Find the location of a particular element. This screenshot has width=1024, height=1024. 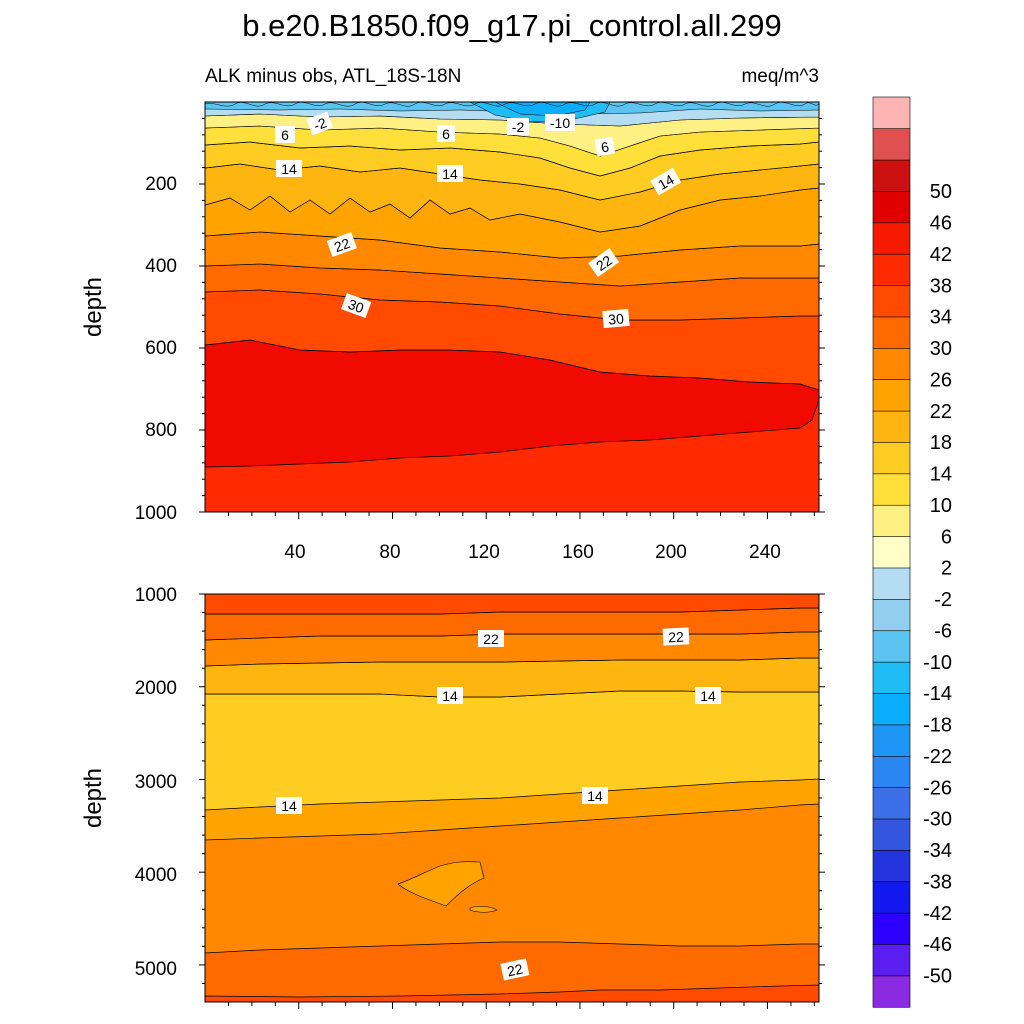

upper-y-tick-label: 800 is located at coordinates (161, 430).